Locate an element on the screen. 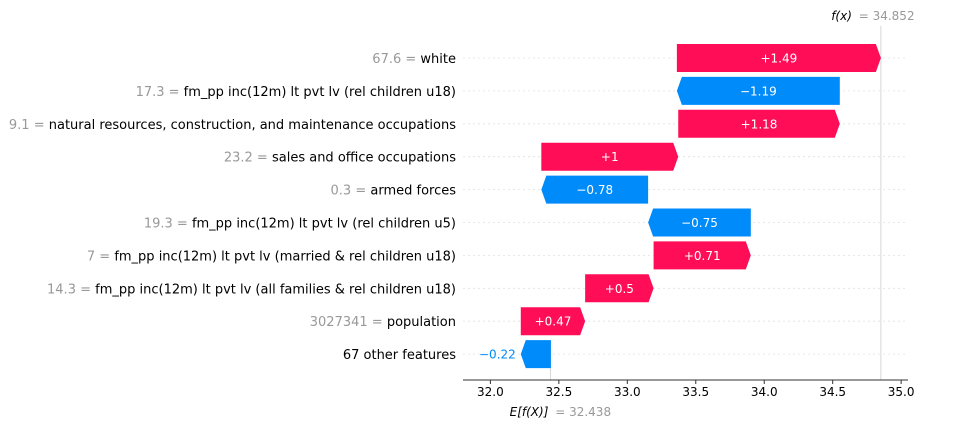  bar-value-label: −1.19 is located at coordinates (758, 91).